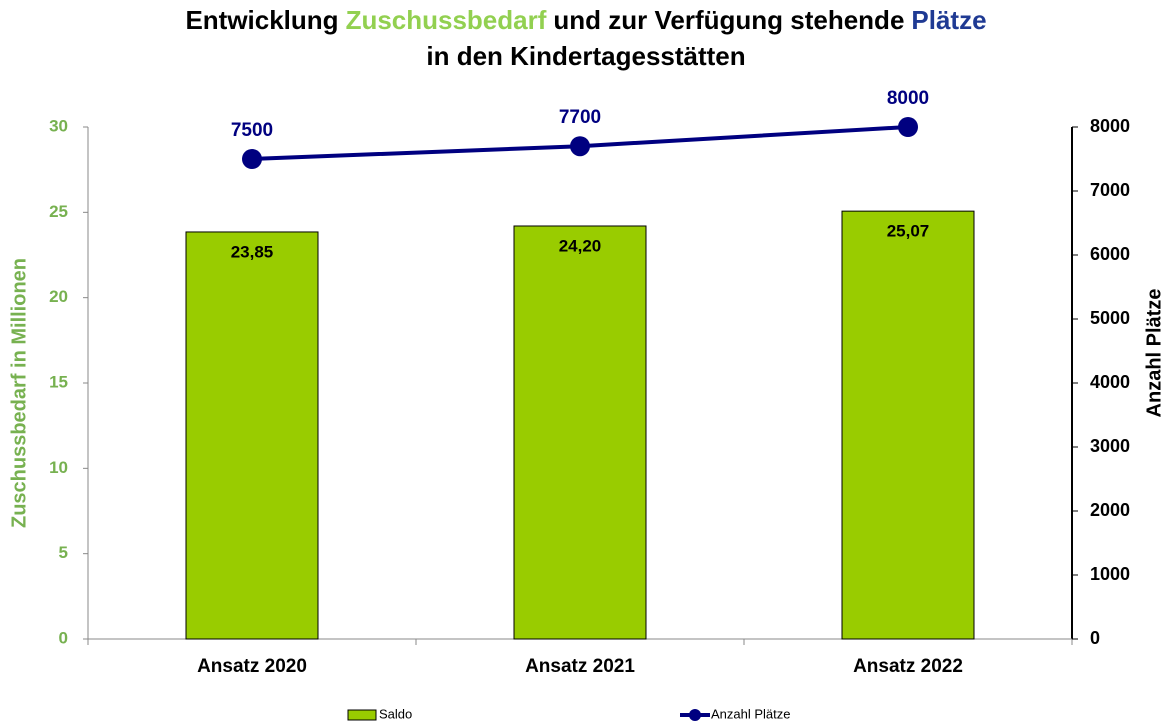  I want to click on y2-tick-label: 5000, so click(1110, 318).